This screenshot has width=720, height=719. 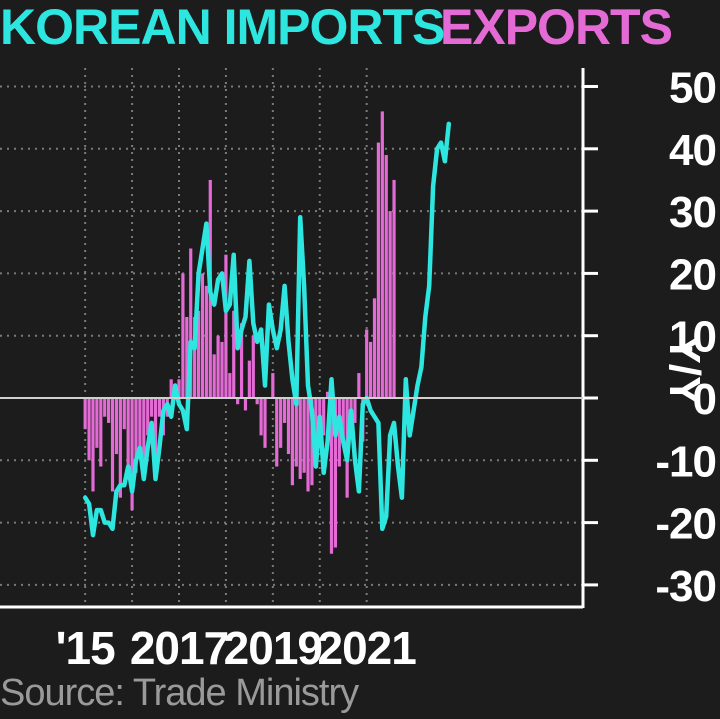 I want to click on x-tick-label: '15, so click(x=86, y=648).